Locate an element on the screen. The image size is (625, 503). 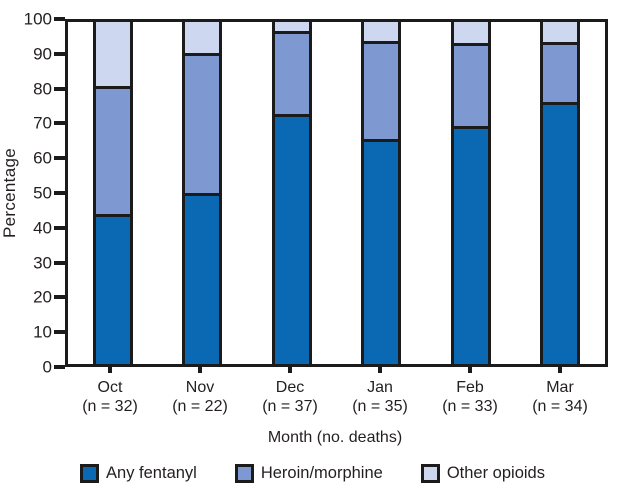
bar-slot-feb is located at coordinates (471, 193).